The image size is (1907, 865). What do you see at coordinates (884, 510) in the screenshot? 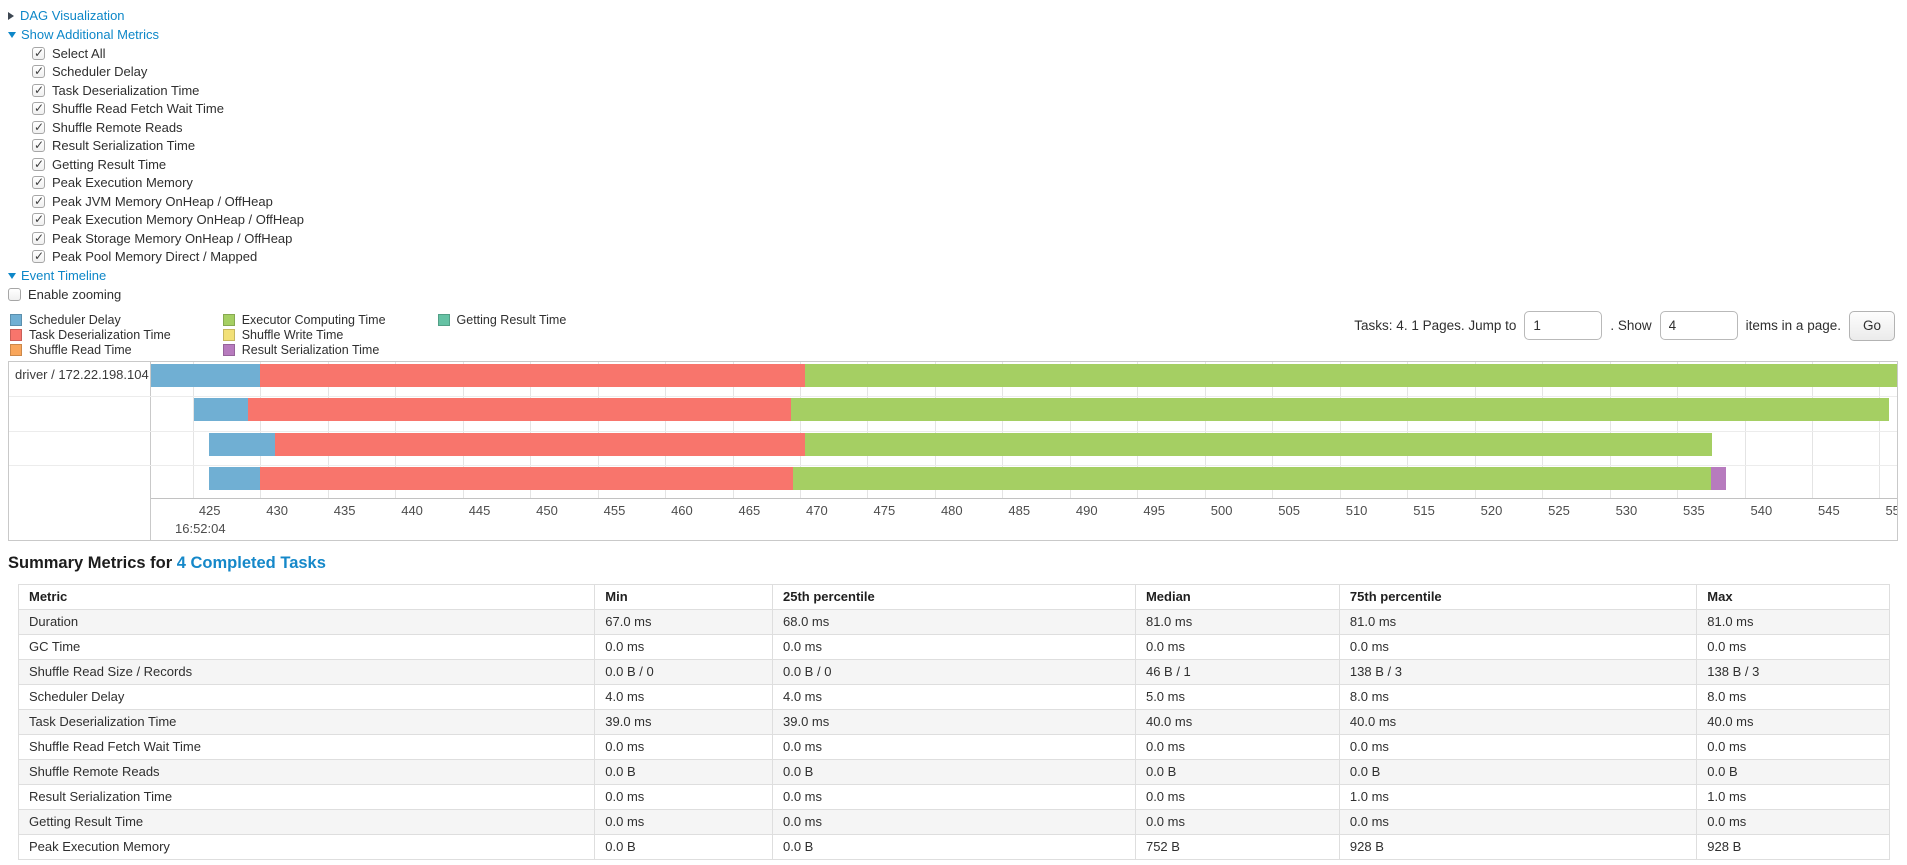
I see `axis-tick-label: 475` at bounding box center [884, 510].